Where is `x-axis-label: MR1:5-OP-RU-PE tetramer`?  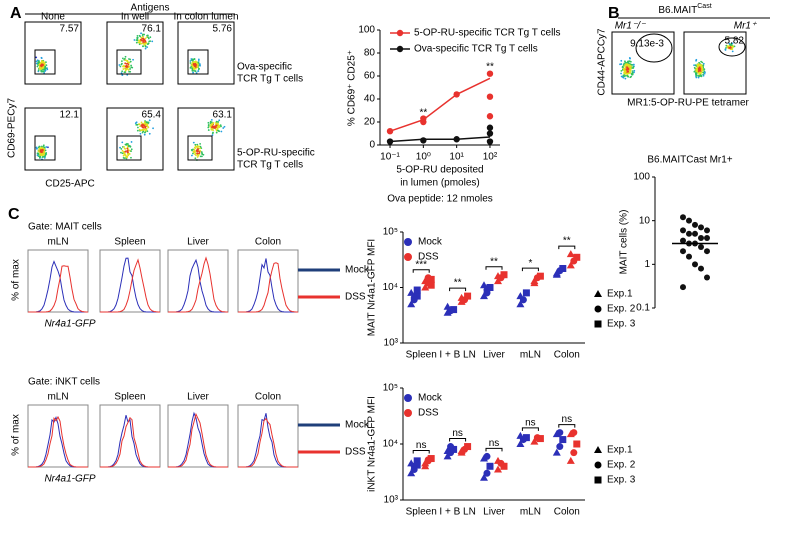
x-axis-label: MR1:5-OP-RU-PE tetramer is located at coordinates (688, 103).